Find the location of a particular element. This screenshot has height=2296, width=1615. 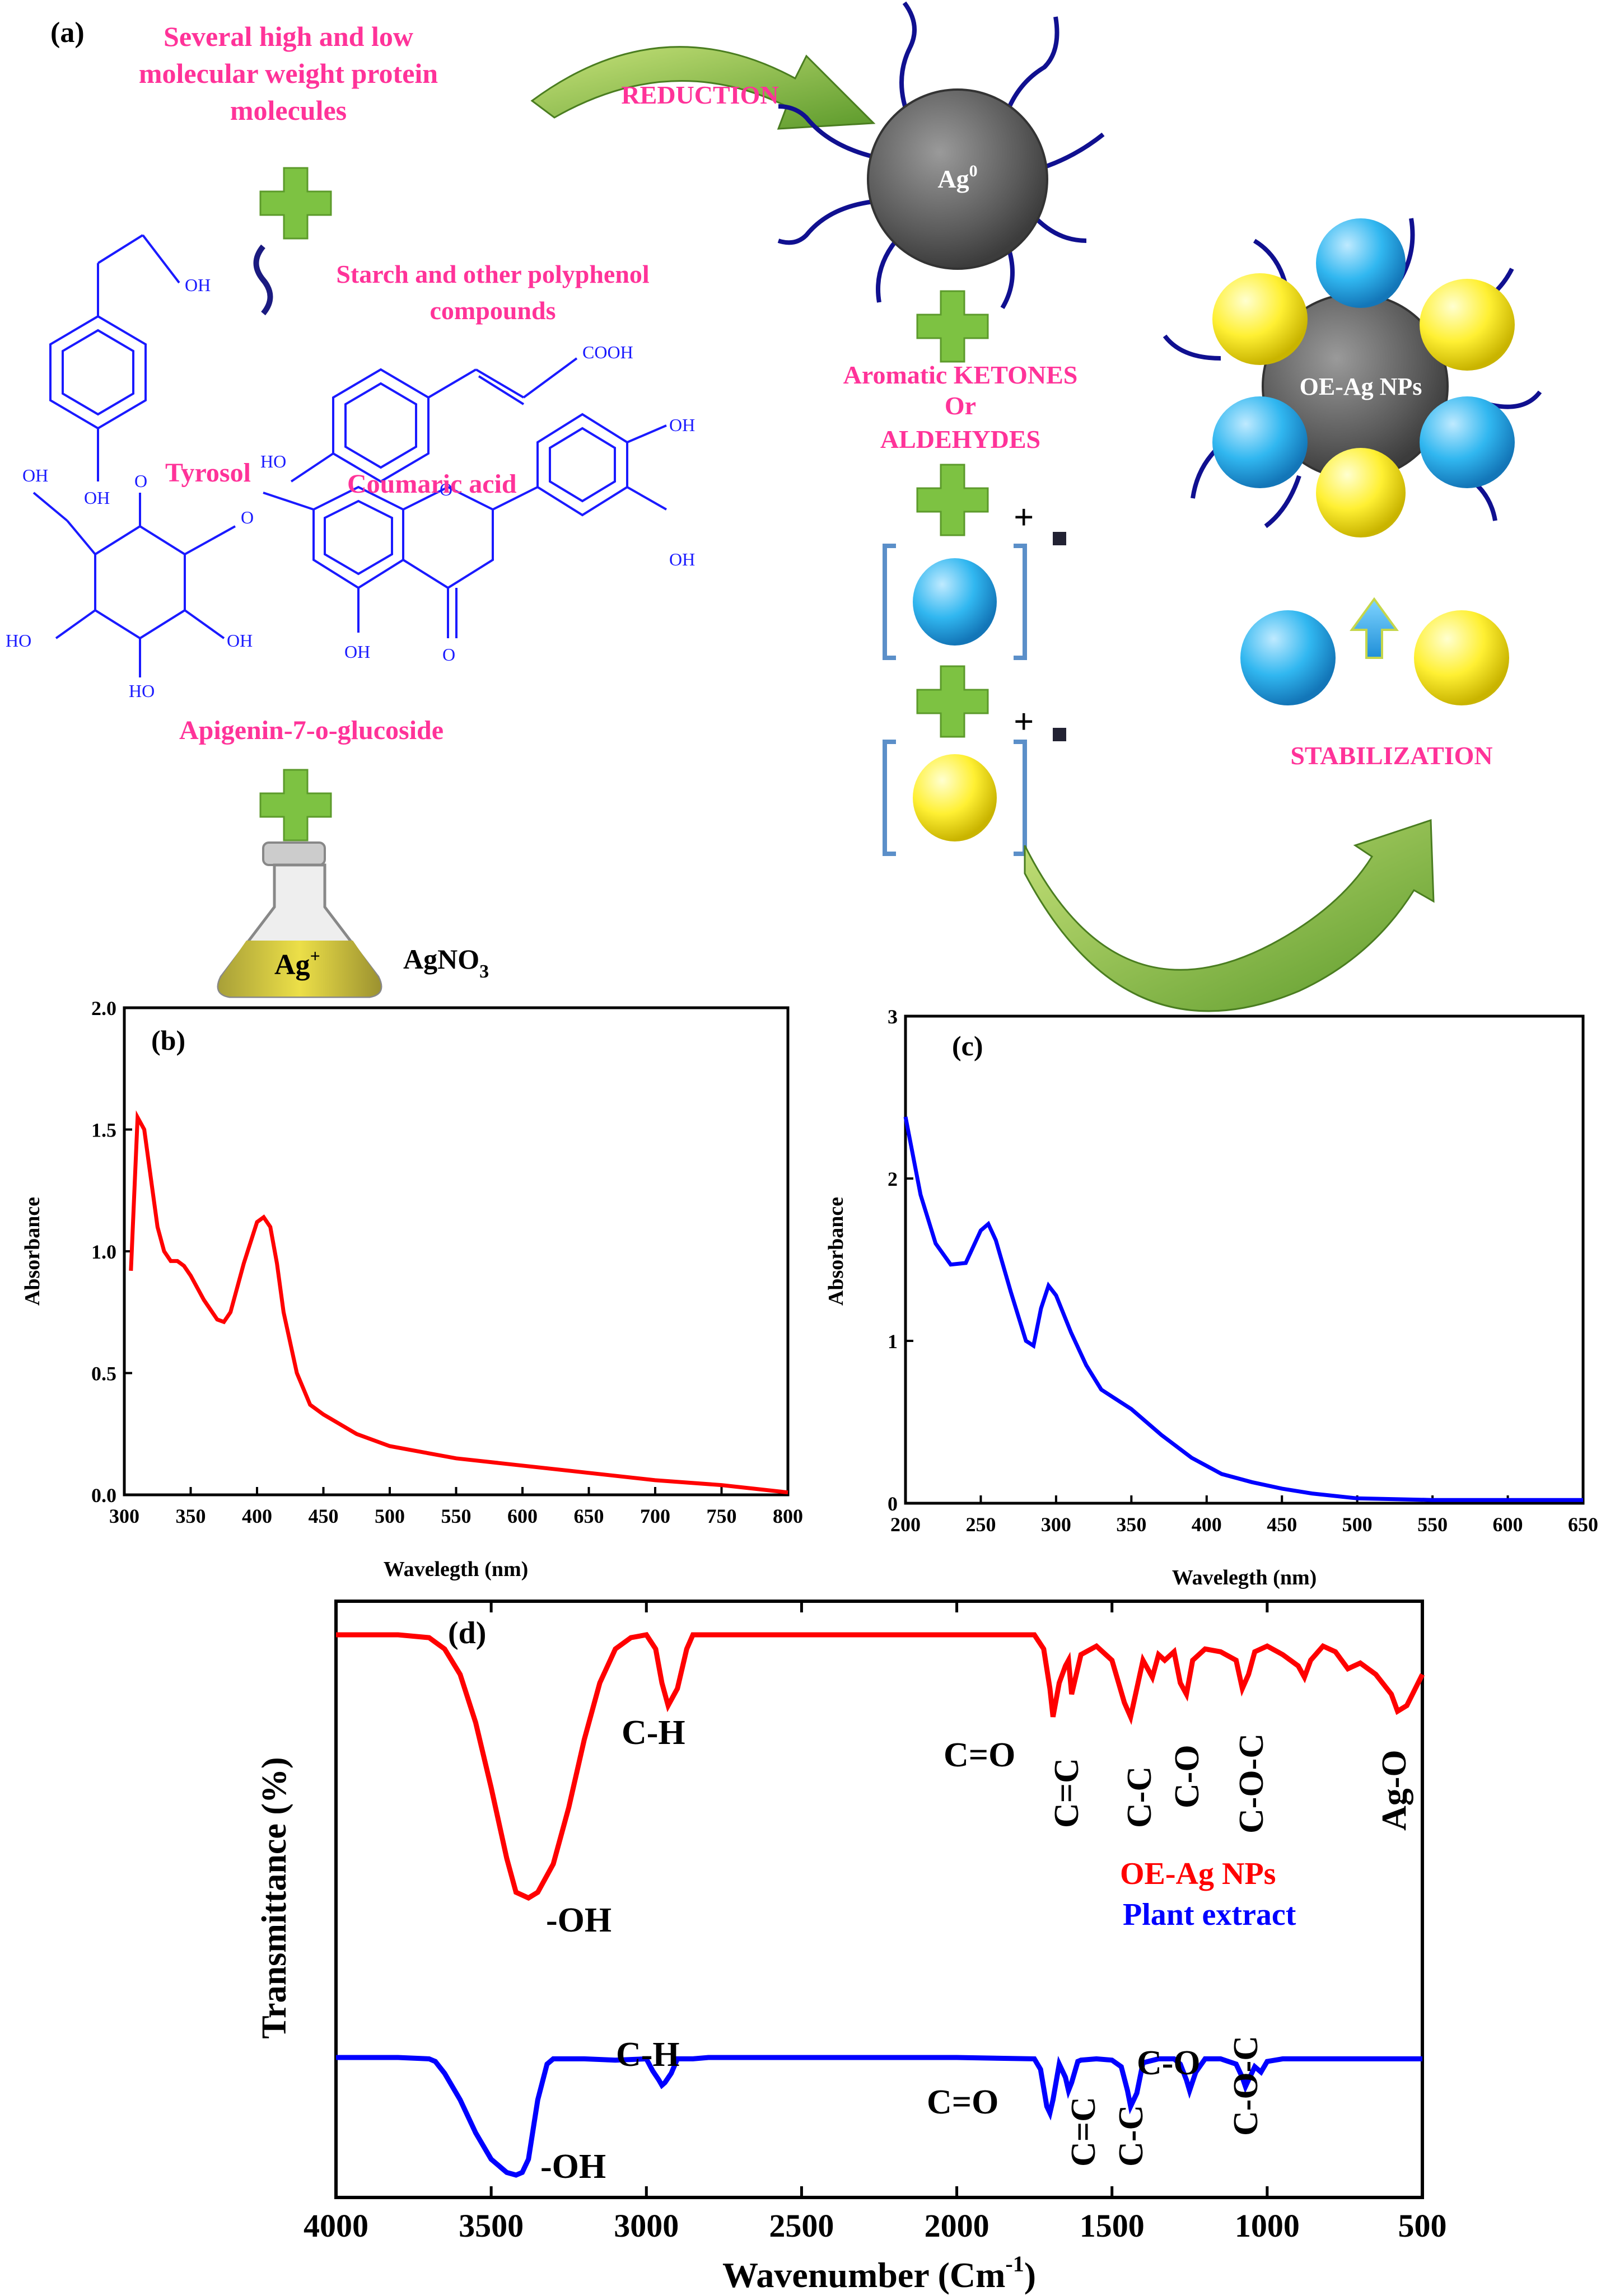

svg-text: Wavenumber (Cm-1) is located at coordinates (879, 2273).